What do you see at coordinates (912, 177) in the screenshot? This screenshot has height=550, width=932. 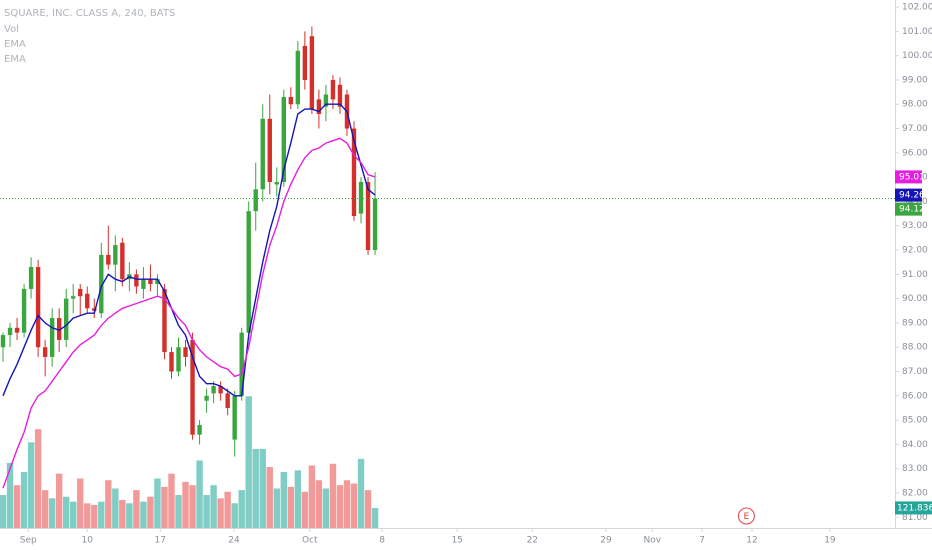 I see `price-tag-label: 95.01` at bounding box center [912, 177].